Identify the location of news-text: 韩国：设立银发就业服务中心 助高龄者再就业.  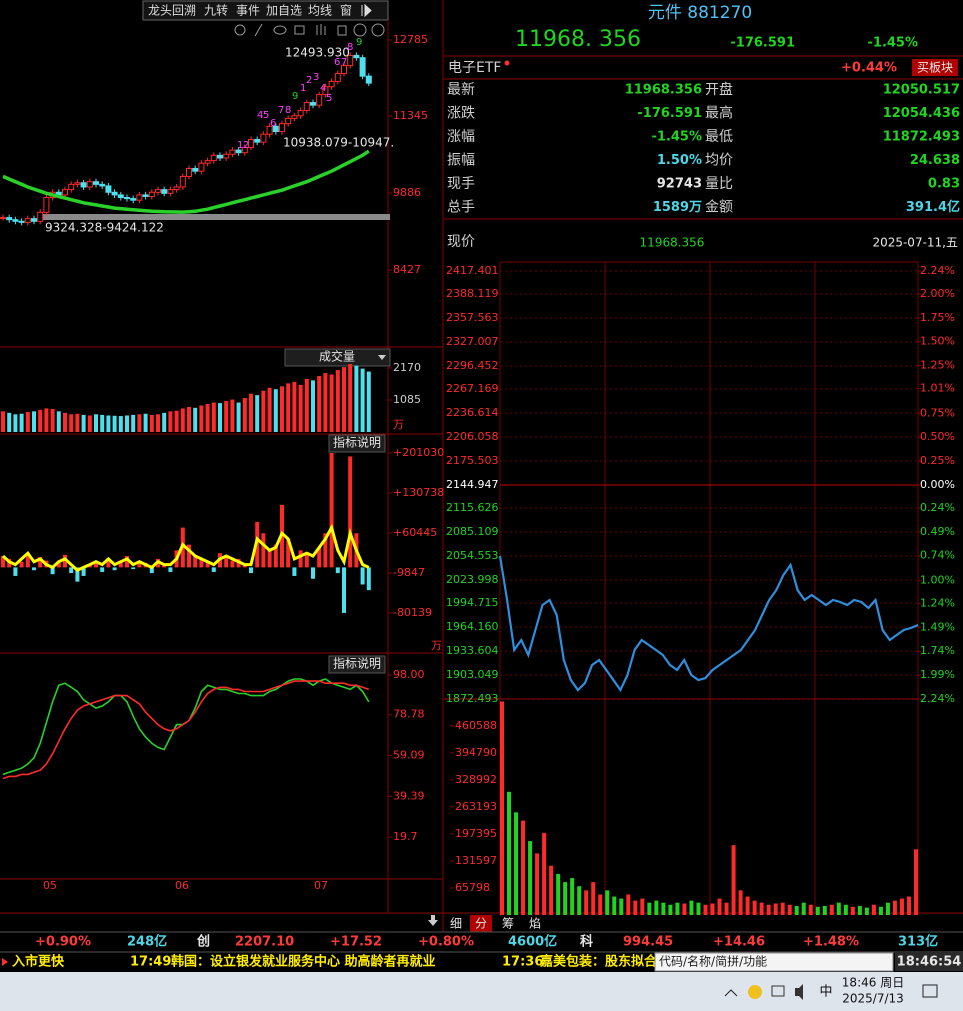
(303, 962).